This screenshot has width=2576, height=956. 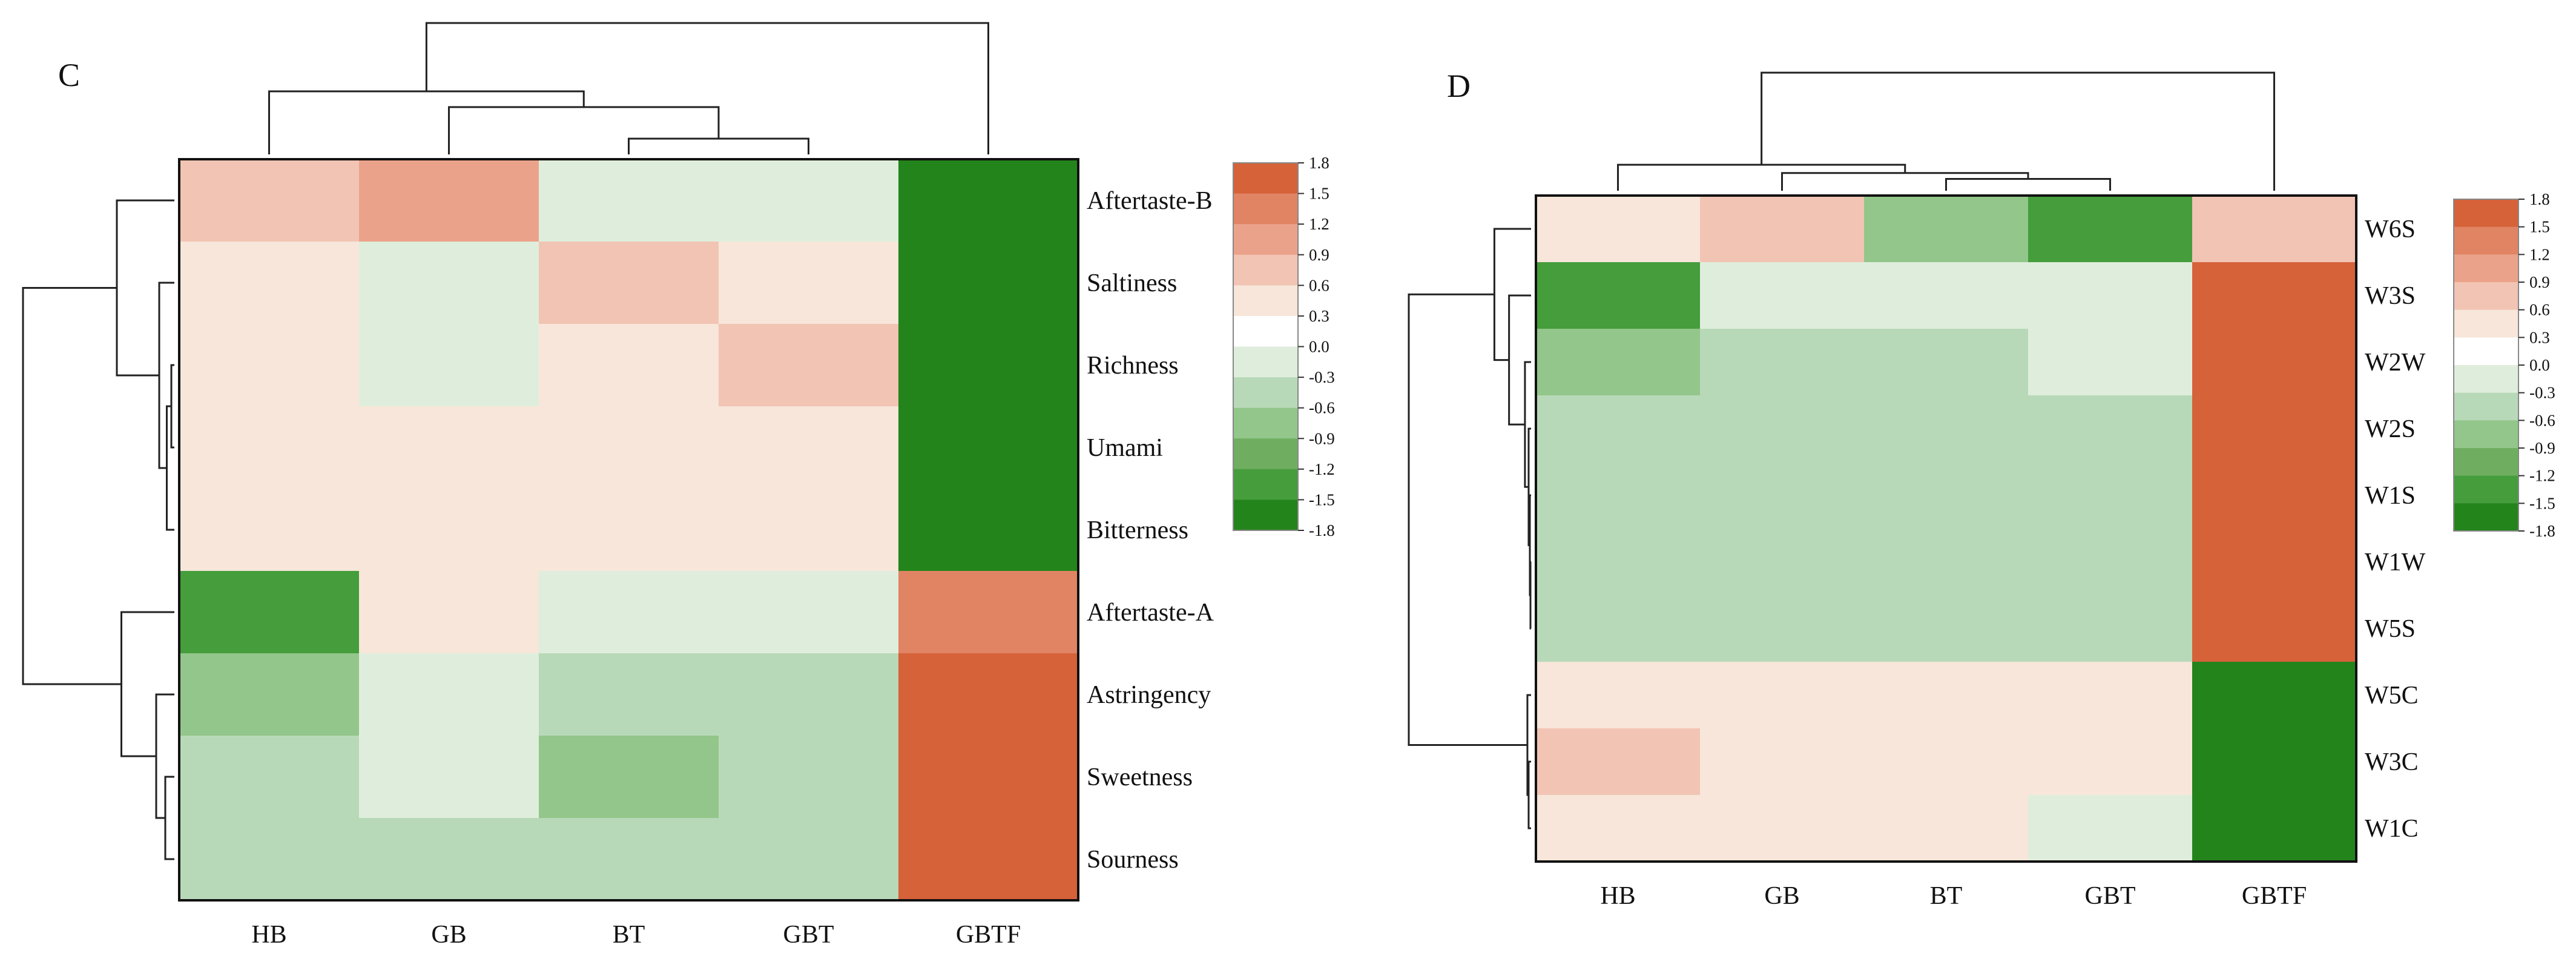 What do you see at coordinates (1618, 229) in the screenshot?
I see `heatmap-cell-d-r0-c0` at bounding box center [1618, 229].